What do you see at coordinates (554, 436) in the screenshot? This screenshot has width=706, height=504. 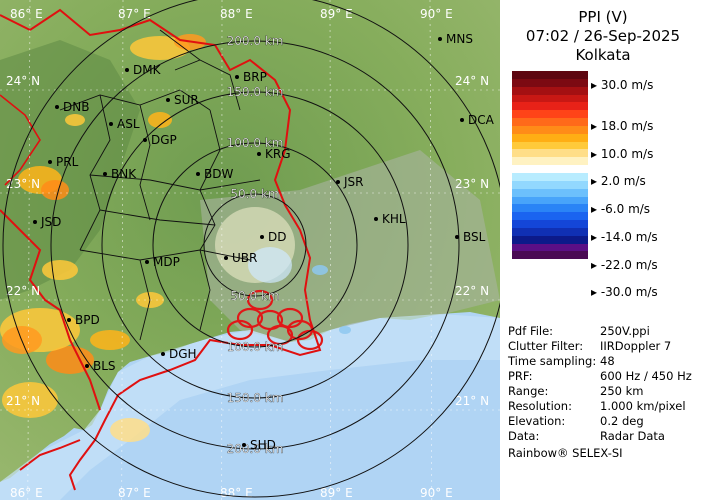 I see `info-key: Data:` at bounding box center [554, 436].